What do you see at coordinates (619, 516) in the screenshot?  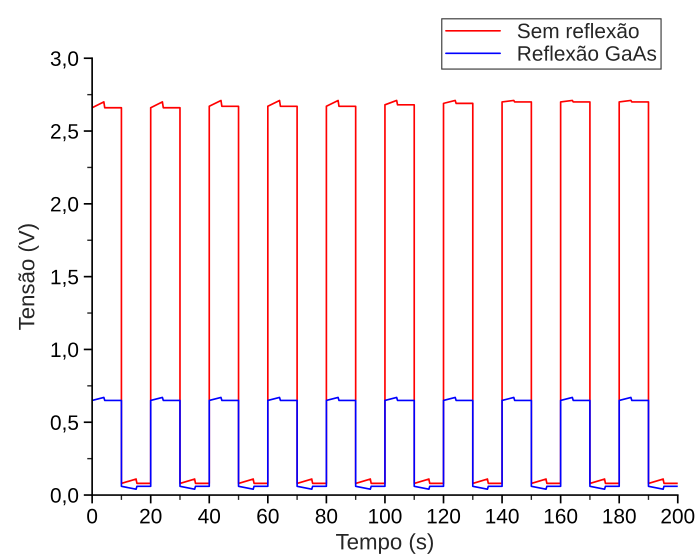 I see `x-tick-label: 180` at bounding box center [619, 516].